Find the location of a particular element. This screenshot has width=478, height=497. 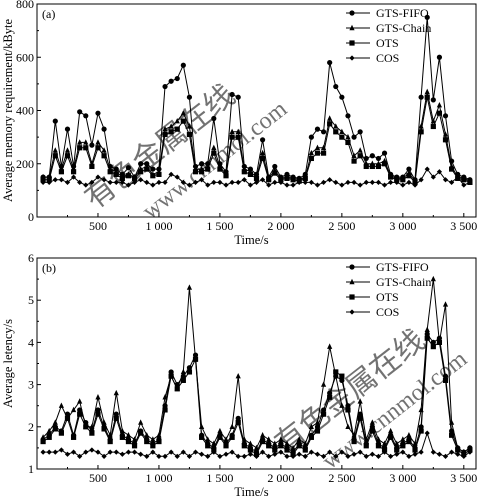

legend-item: GTS-FIFO is located at coordinates (387, 13).